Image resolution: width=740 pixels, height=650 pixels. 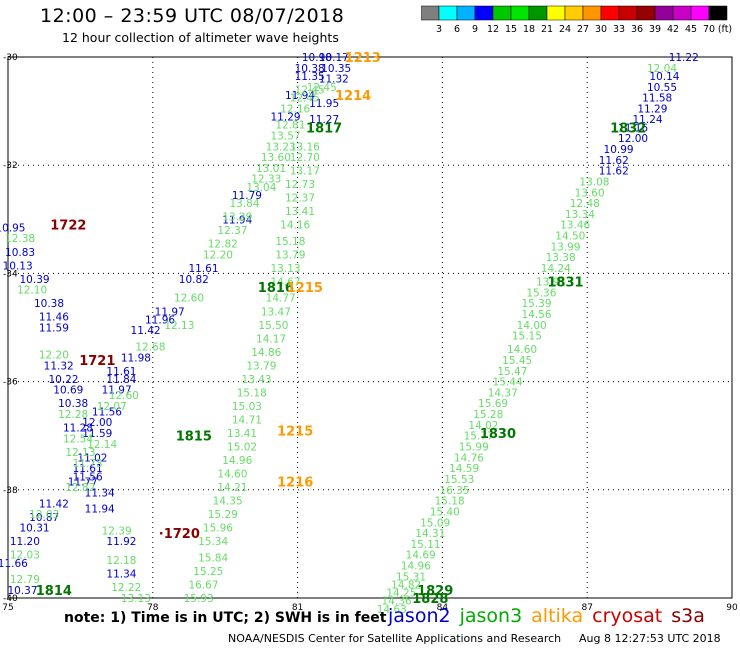 I want to click on swh-value: 14.36, so click(x=397, y=602).